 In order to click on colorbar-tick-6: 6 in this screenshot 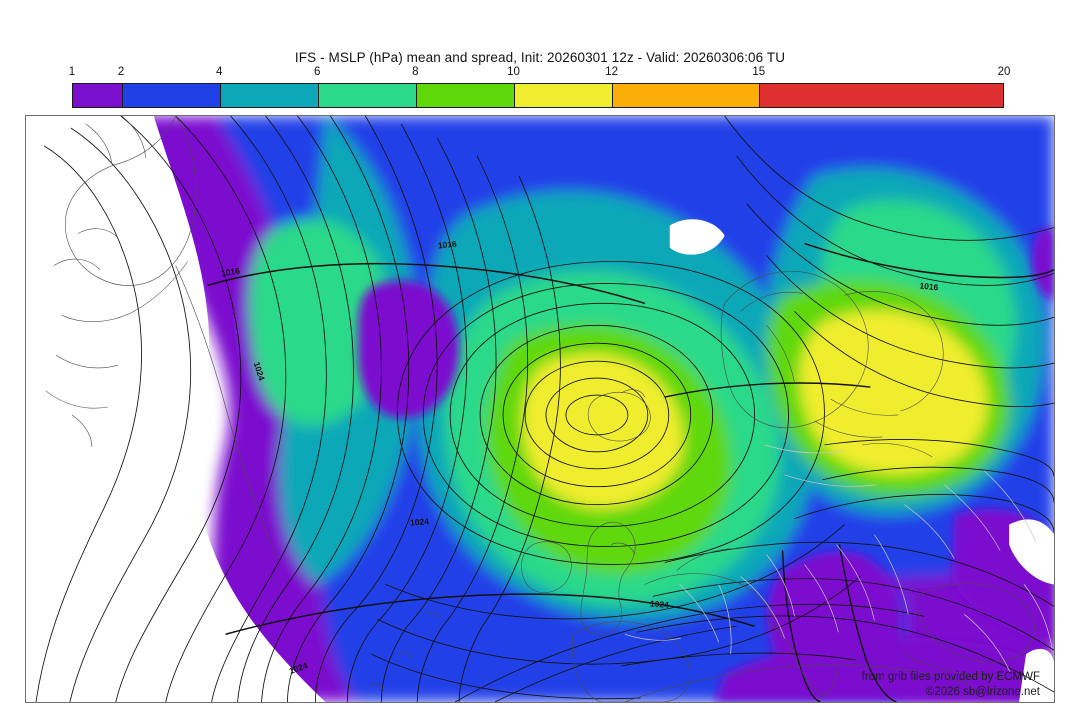, I will do `click(317, 72)`.